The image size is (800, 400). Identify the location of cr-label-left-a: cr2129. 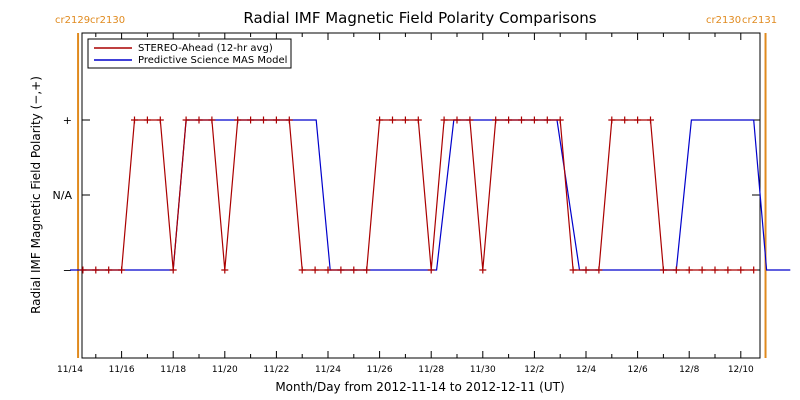
(72, 20).